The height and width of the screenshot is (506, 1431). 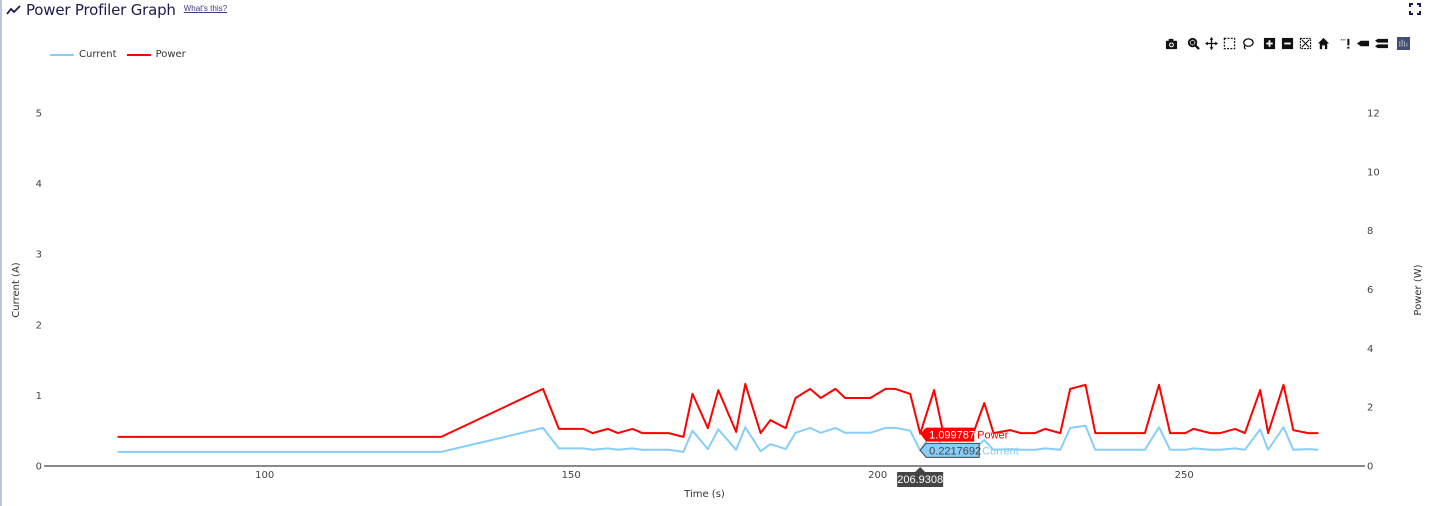 What do you see at coordinates (1000, 451) in the screenshot?
I see `svg-text: Current` at bounding box center [1000, 451].